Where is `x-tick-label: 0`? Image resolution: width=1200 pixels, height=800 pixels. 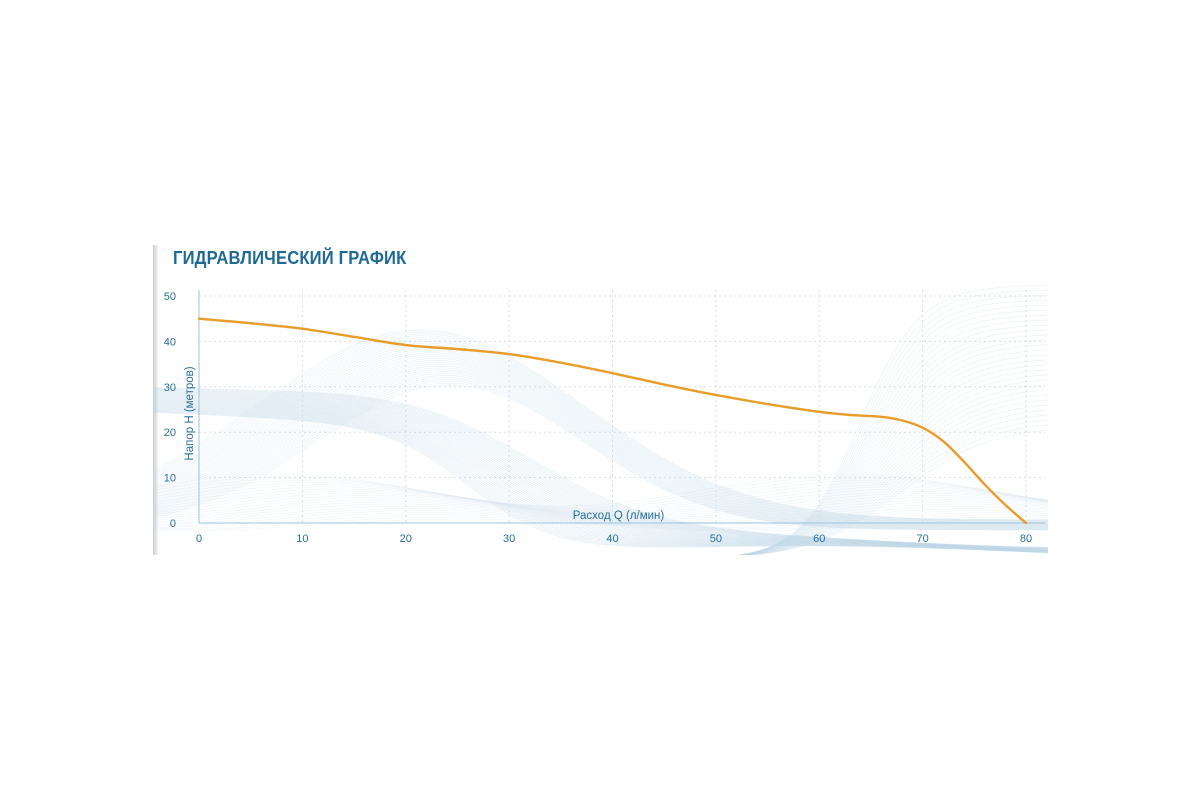
x-tick-label: 0 is located at coordinates (199, 539).